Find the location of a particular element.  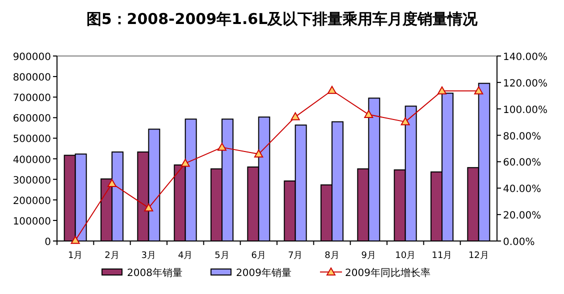

y2-tick-label: 20.00% is located at coordinates (522, 216).